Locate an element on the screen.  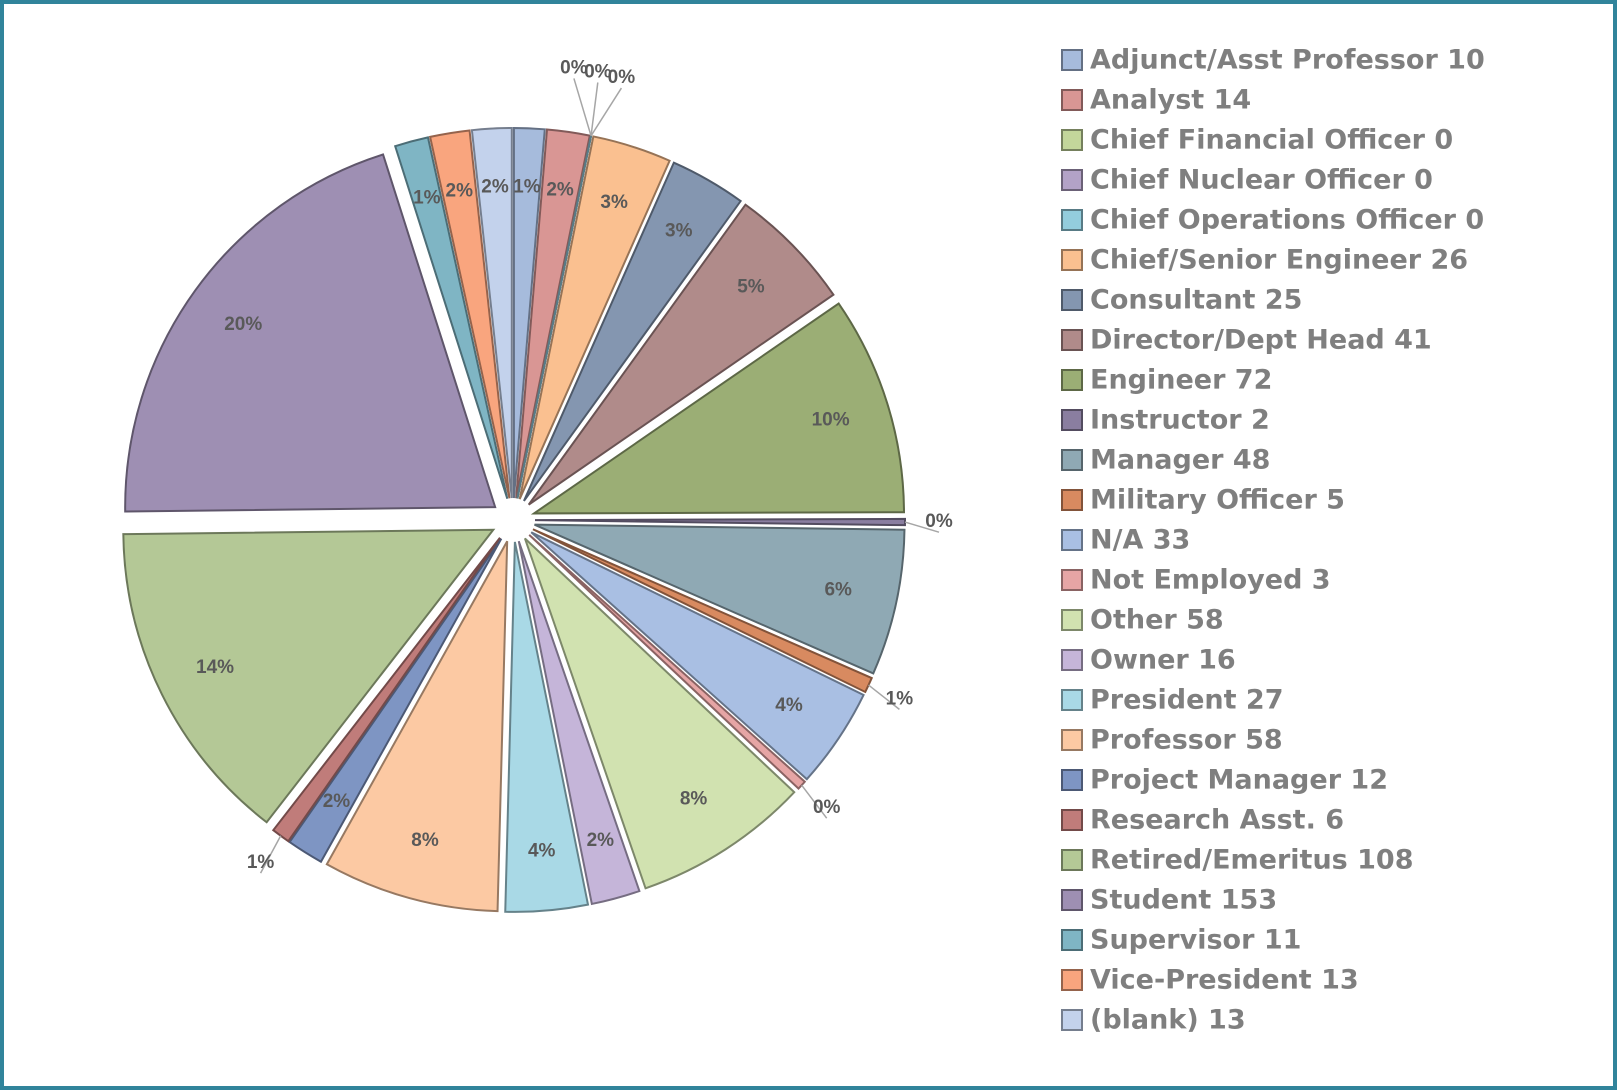
data-label: 5% is located at coordinates (751, 286).